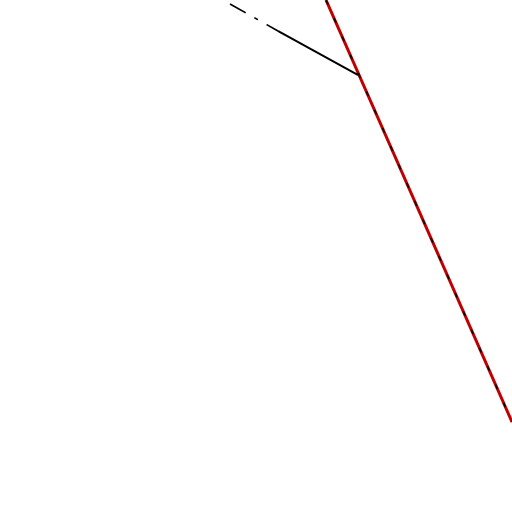  Describe the element at coordinates (318, 53) in the screenshot. I see `black-line` at that location.